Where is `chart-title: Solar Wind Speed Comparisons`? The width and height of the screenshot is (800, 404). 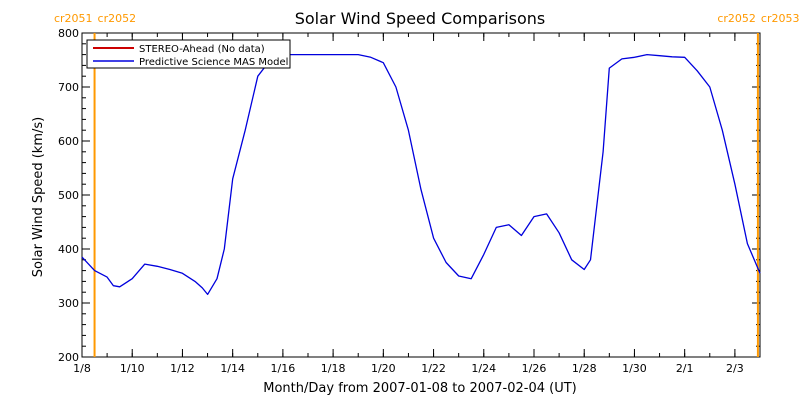
chart-title: Solar Wind Speed Comparisons is located at coordinates (420, 18).